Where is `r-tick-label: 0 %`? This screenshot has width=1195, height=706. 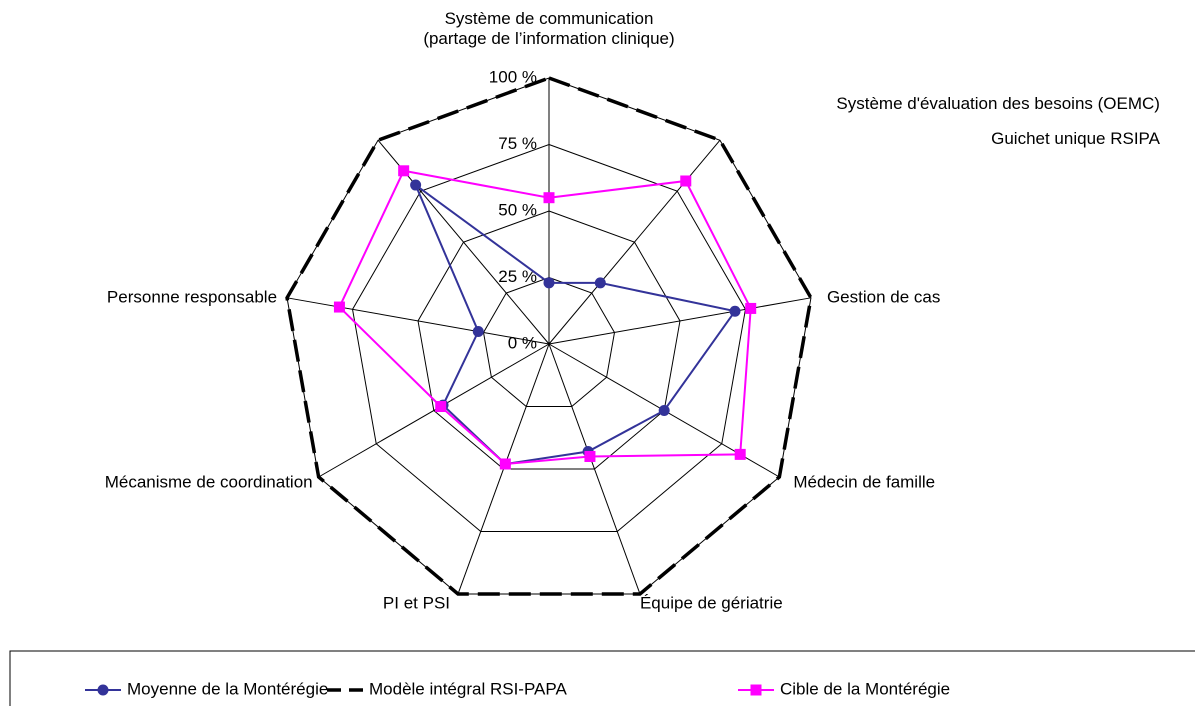
r-tick-label: 0 % is located at coordinates (522, 342).